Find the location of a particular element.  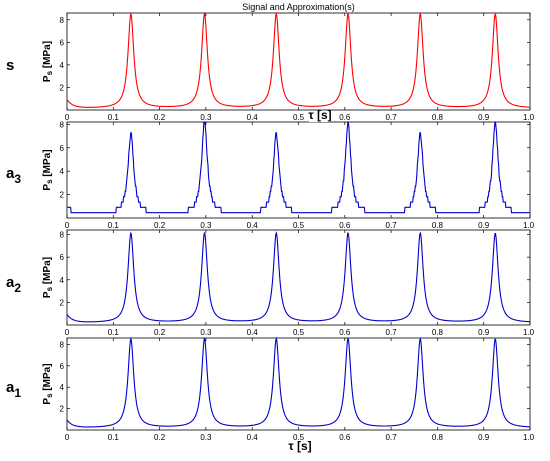

x-label-bg-top is located at coordinates (320, 116).